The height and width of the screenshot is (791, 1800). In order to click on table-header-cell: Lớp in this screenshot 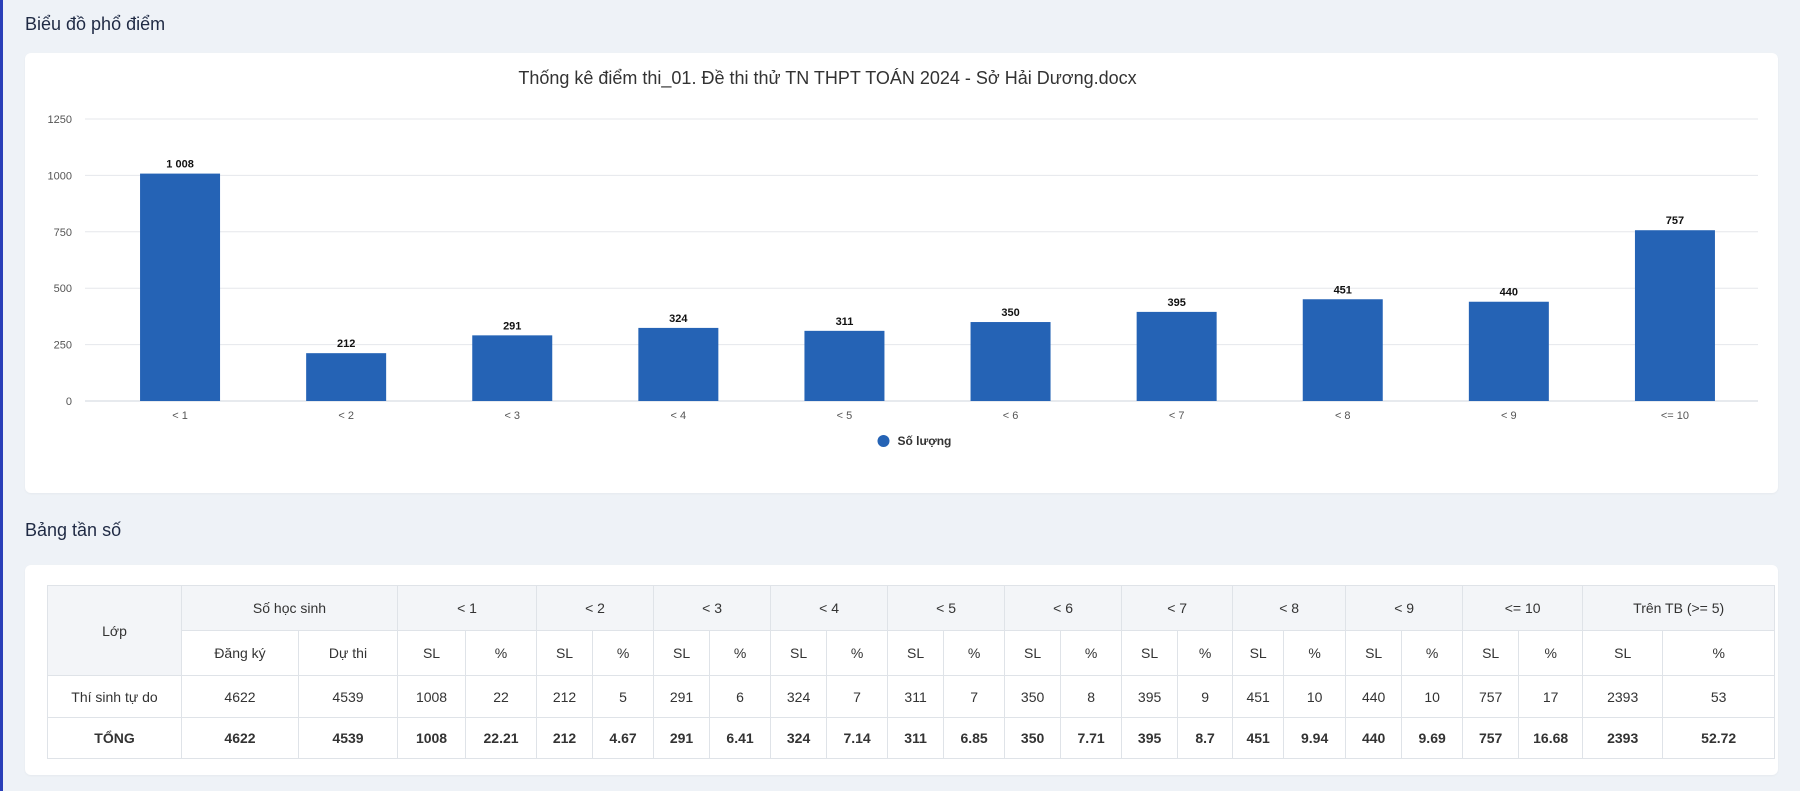, I will do `click(114, 630)`.